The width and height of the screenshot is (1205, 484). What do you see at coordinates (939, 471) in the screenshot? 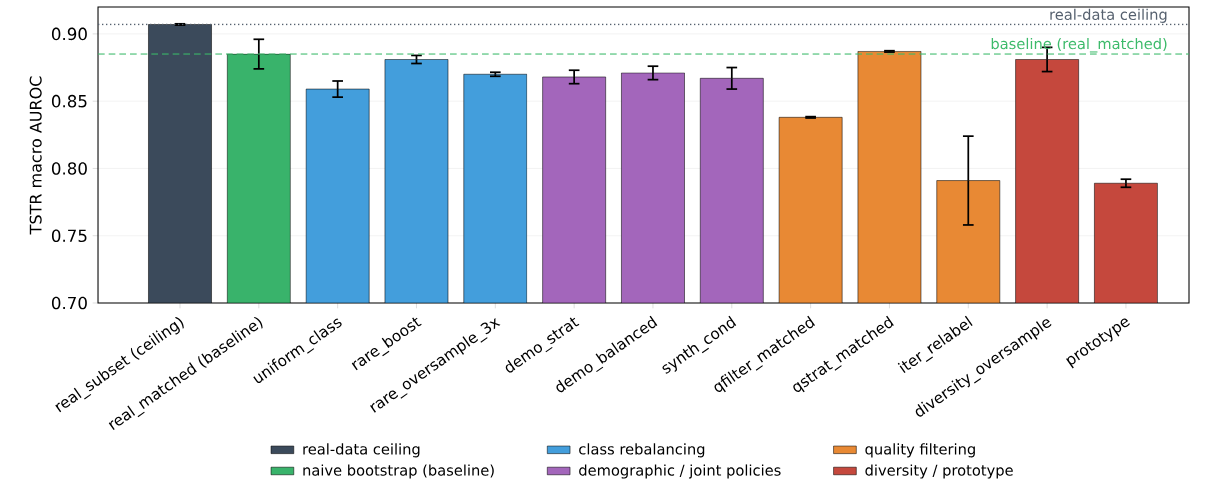
I see `legend-label: diversity / prototype` at bounding box center [939, 471].